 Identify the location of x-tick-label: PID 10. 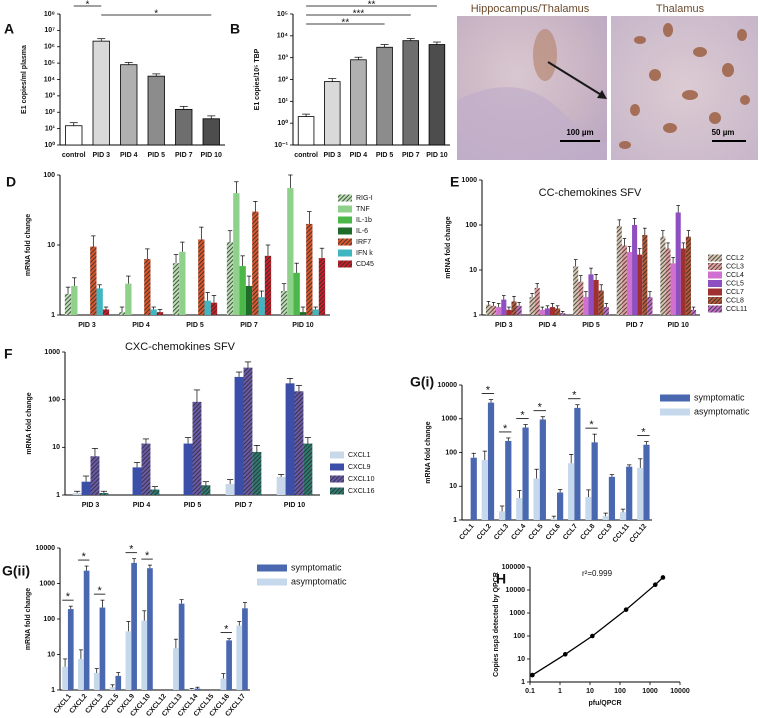
(295, 505).